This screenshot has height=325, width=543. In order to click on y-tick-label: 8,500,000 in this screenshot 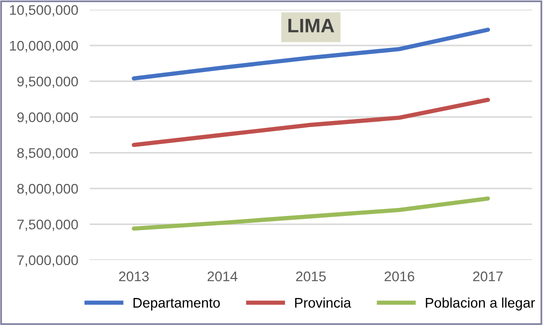, I will do `click(47, 154)`.